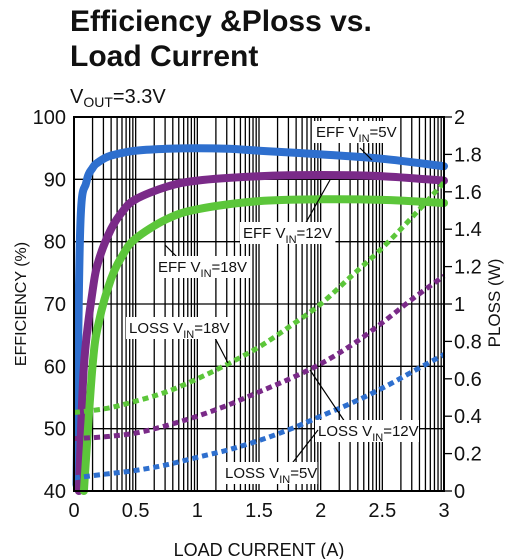 The height and width of the screenshot is (559, 506). I want to click on x-tick-label: 2.5, so click(382, 511).